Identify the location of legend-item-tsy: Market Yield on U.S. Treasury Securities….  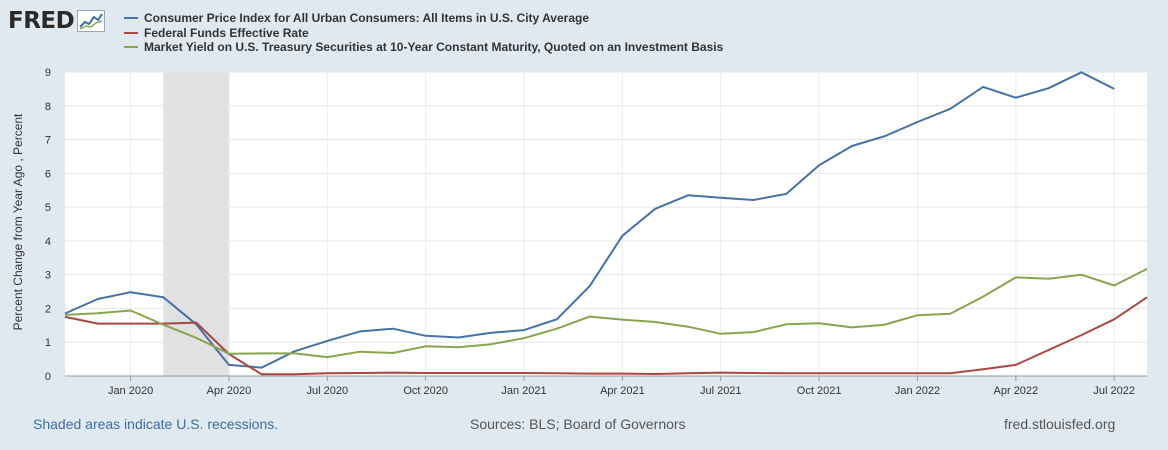
(423, 47).